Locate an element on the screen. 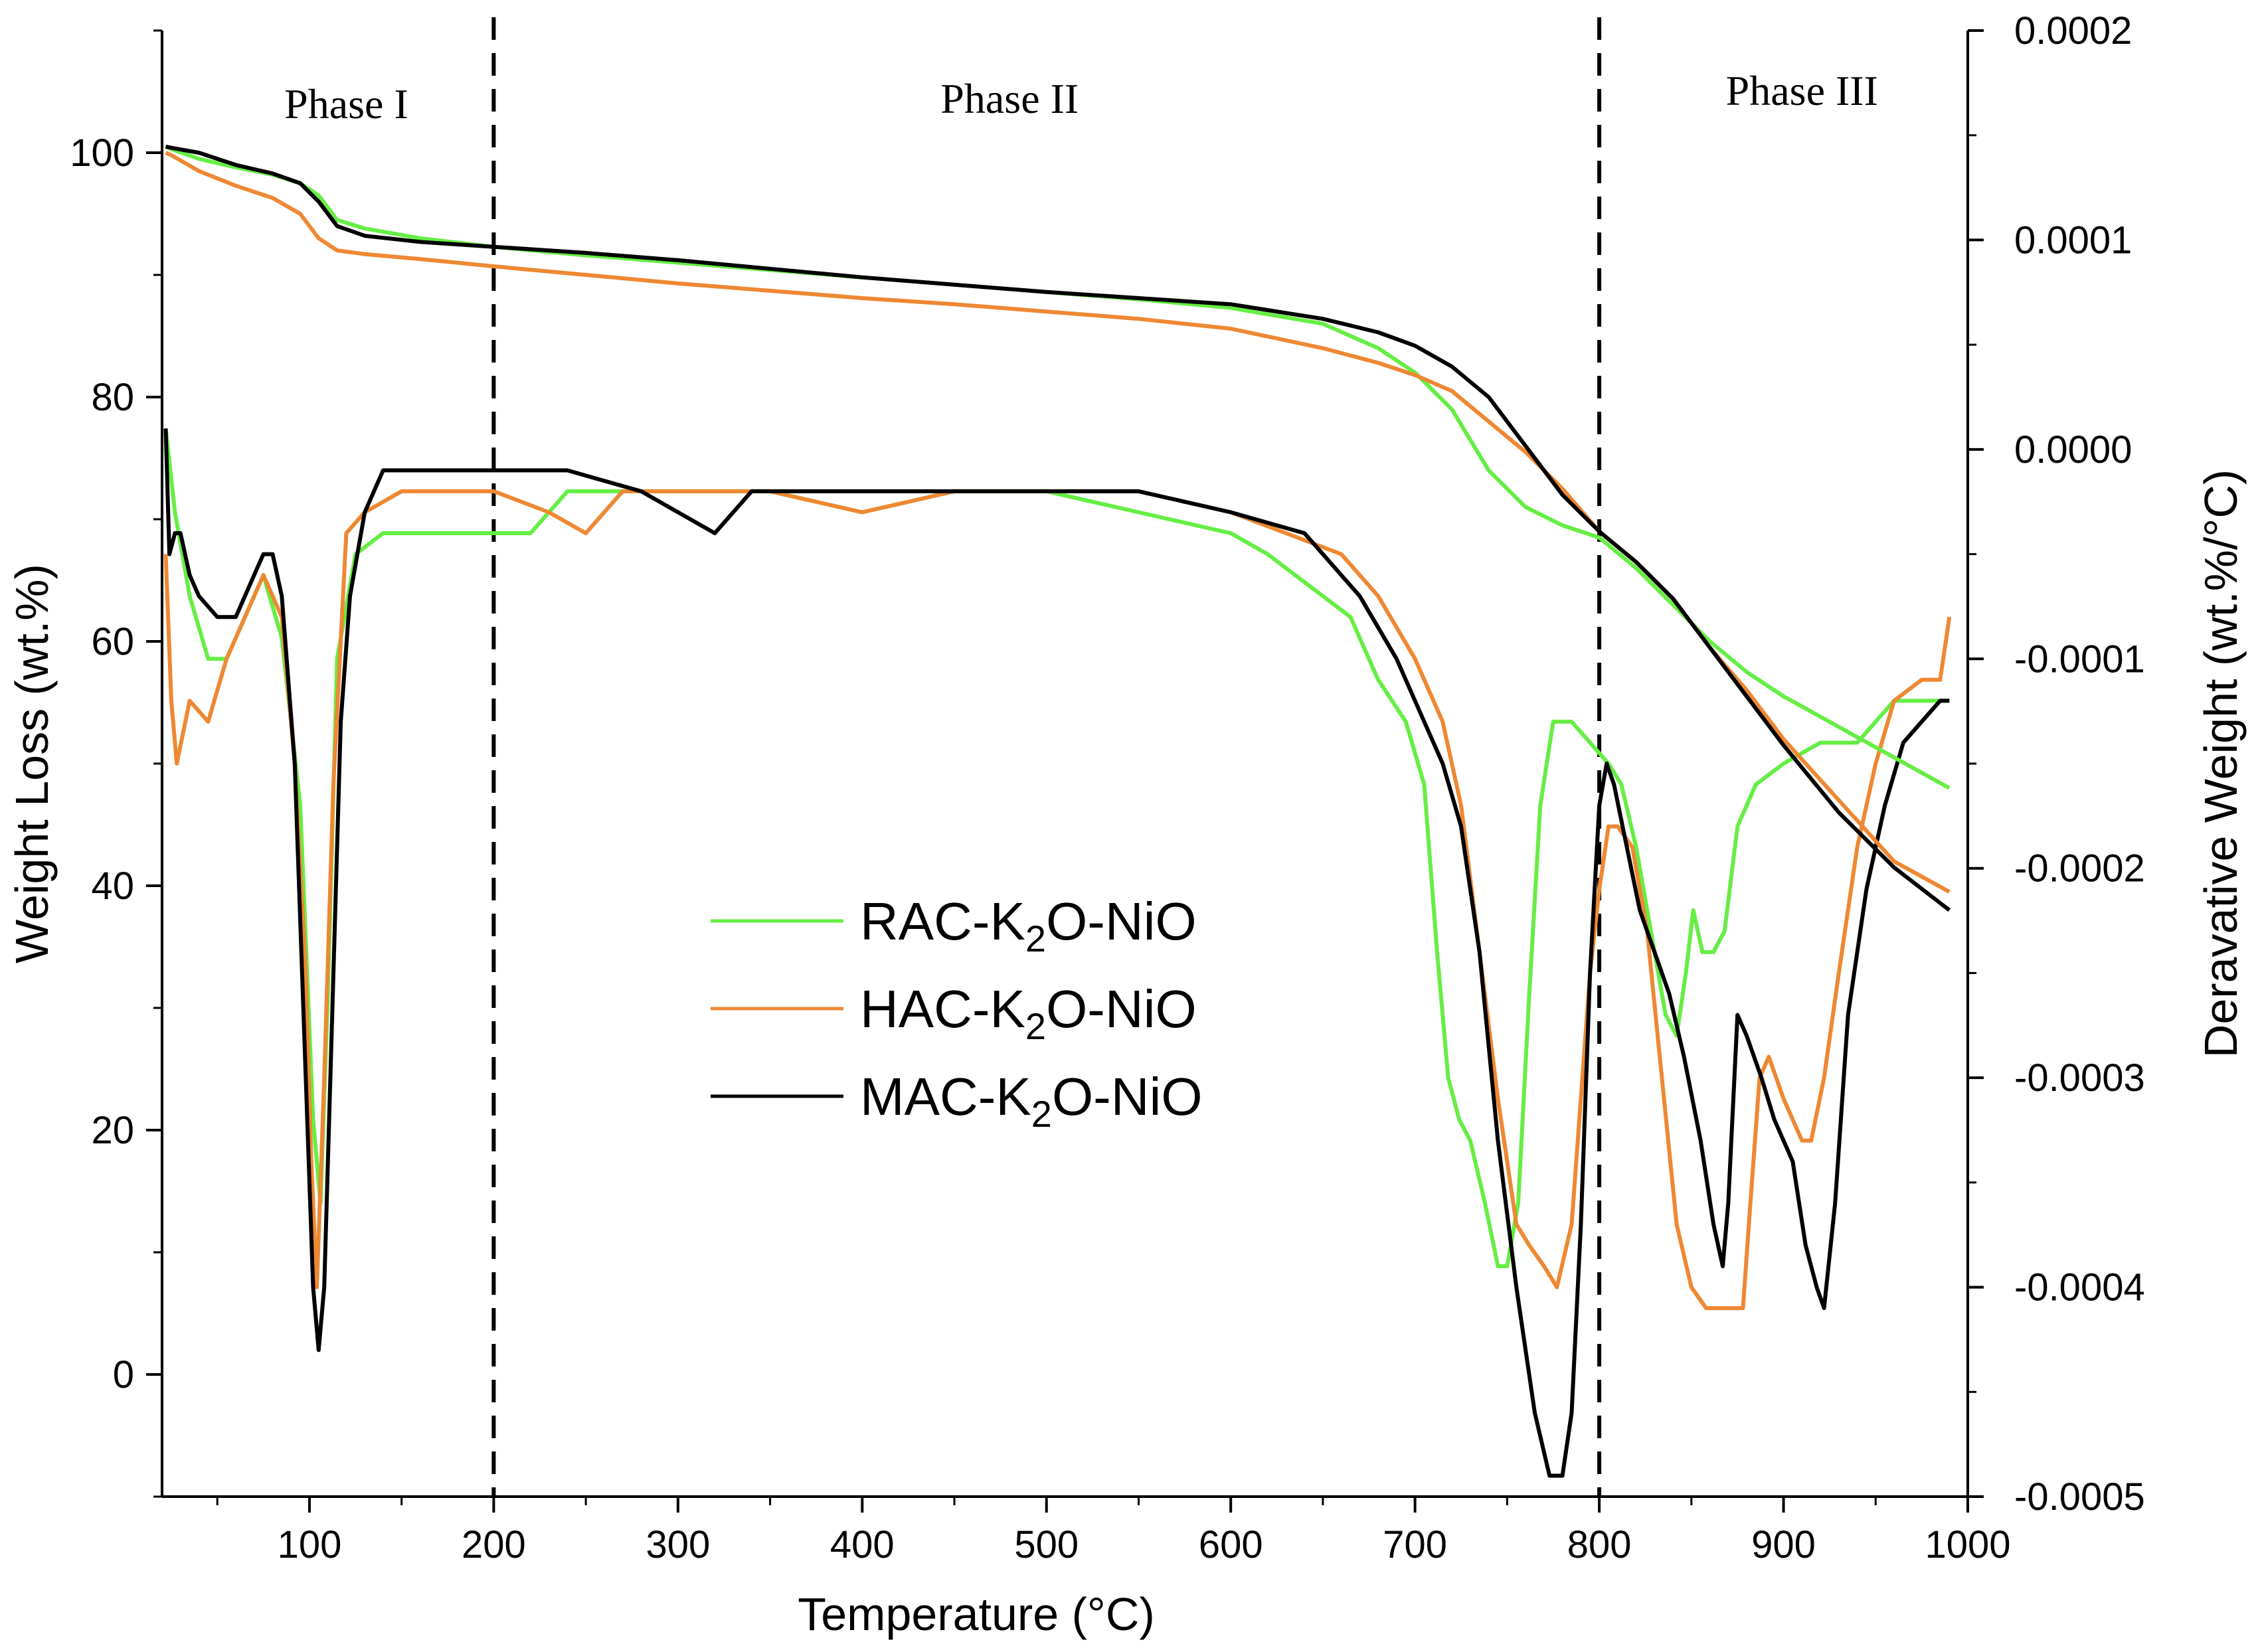 This screenshot has height=1652, width=2260. x-tick-label: 200 is located at coordinates (494, 1545).